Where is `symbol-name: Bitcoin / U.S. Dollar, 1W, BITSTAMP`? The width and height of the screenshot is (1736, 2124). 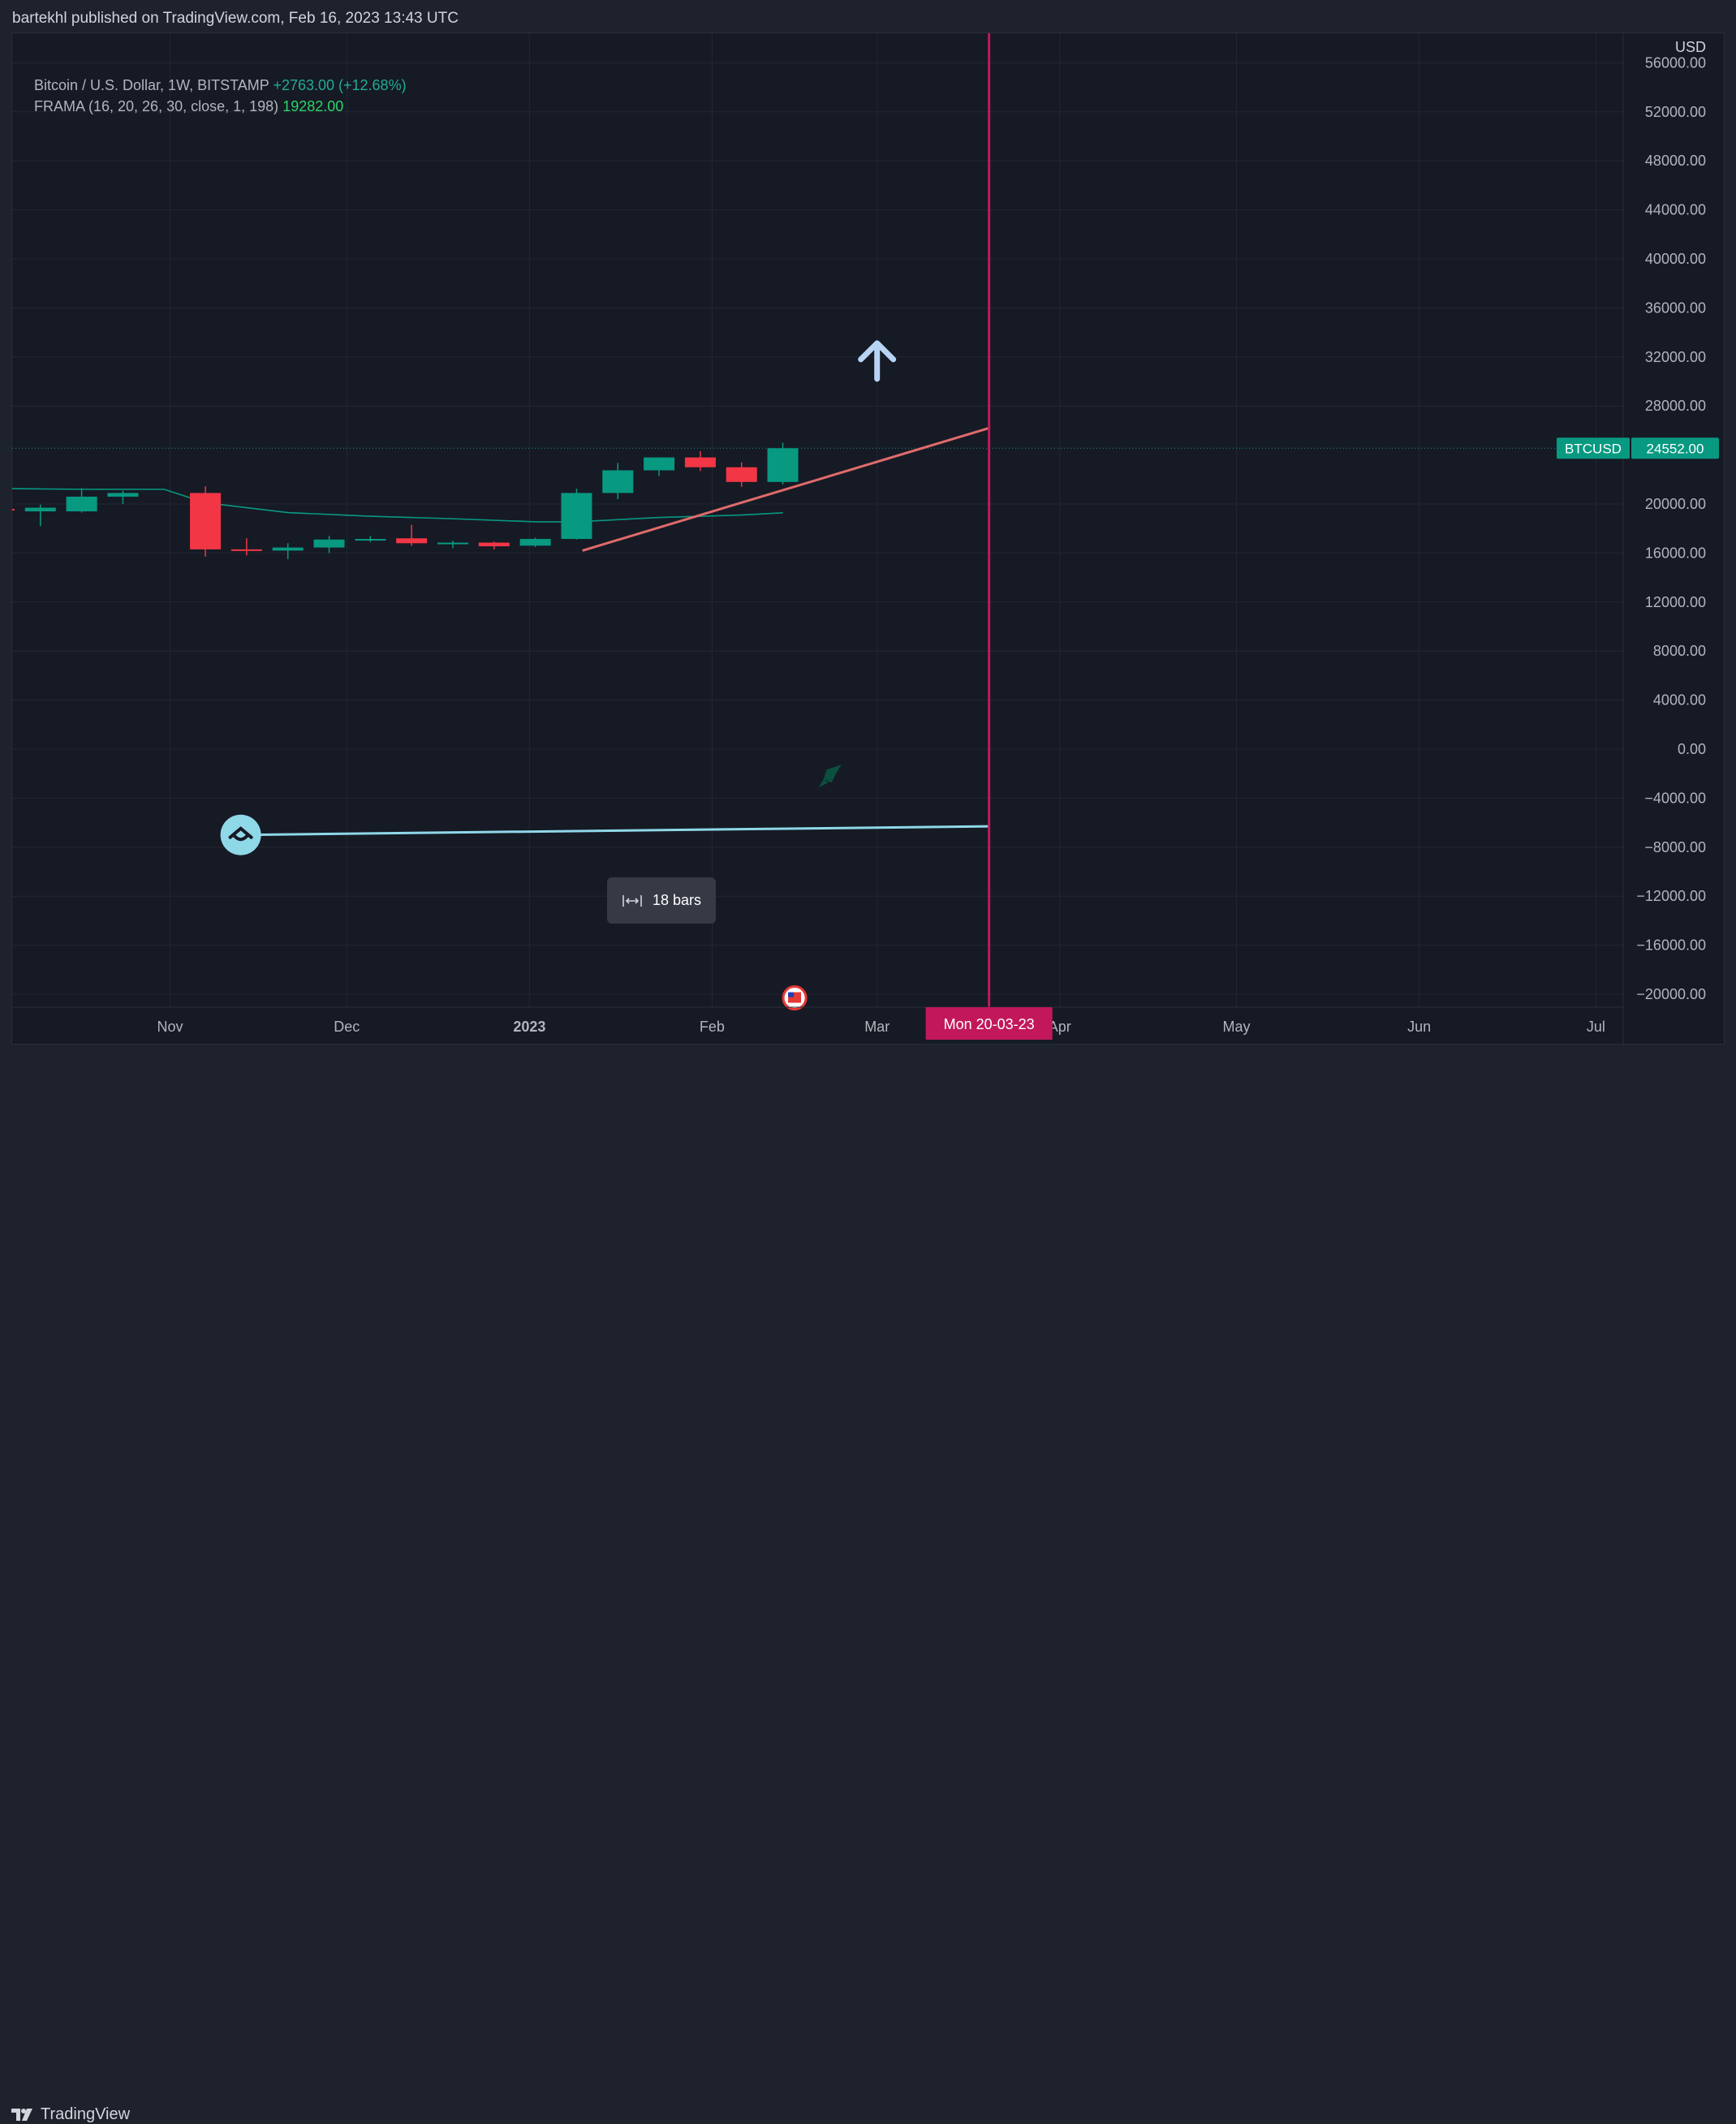
symbol-name: Bitcoin / U.S. Dollar, 1W, BITSTAMP is located at coordinates (151, 85).